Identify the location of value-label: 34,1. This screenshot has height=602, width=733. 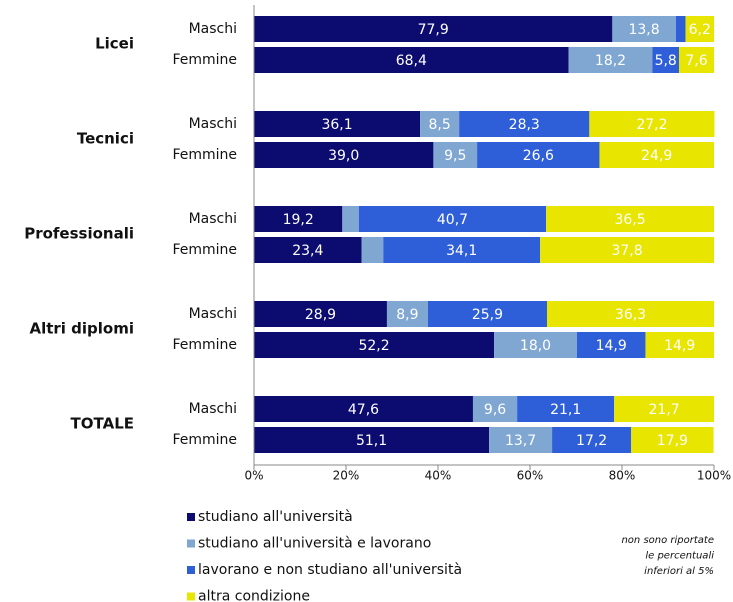
(461, 251).